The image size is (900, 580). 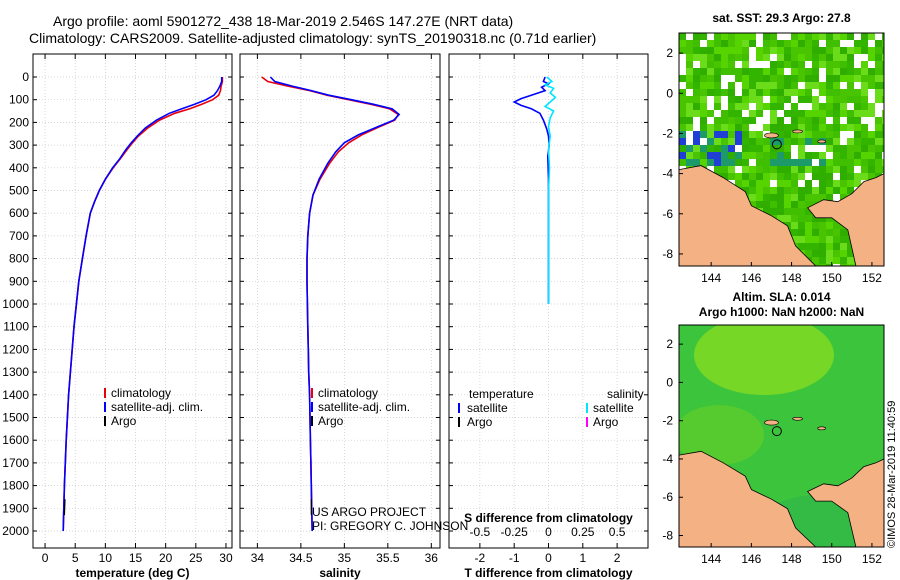 I want to click on x-tick-label: 0, so click(x=548, y=558).